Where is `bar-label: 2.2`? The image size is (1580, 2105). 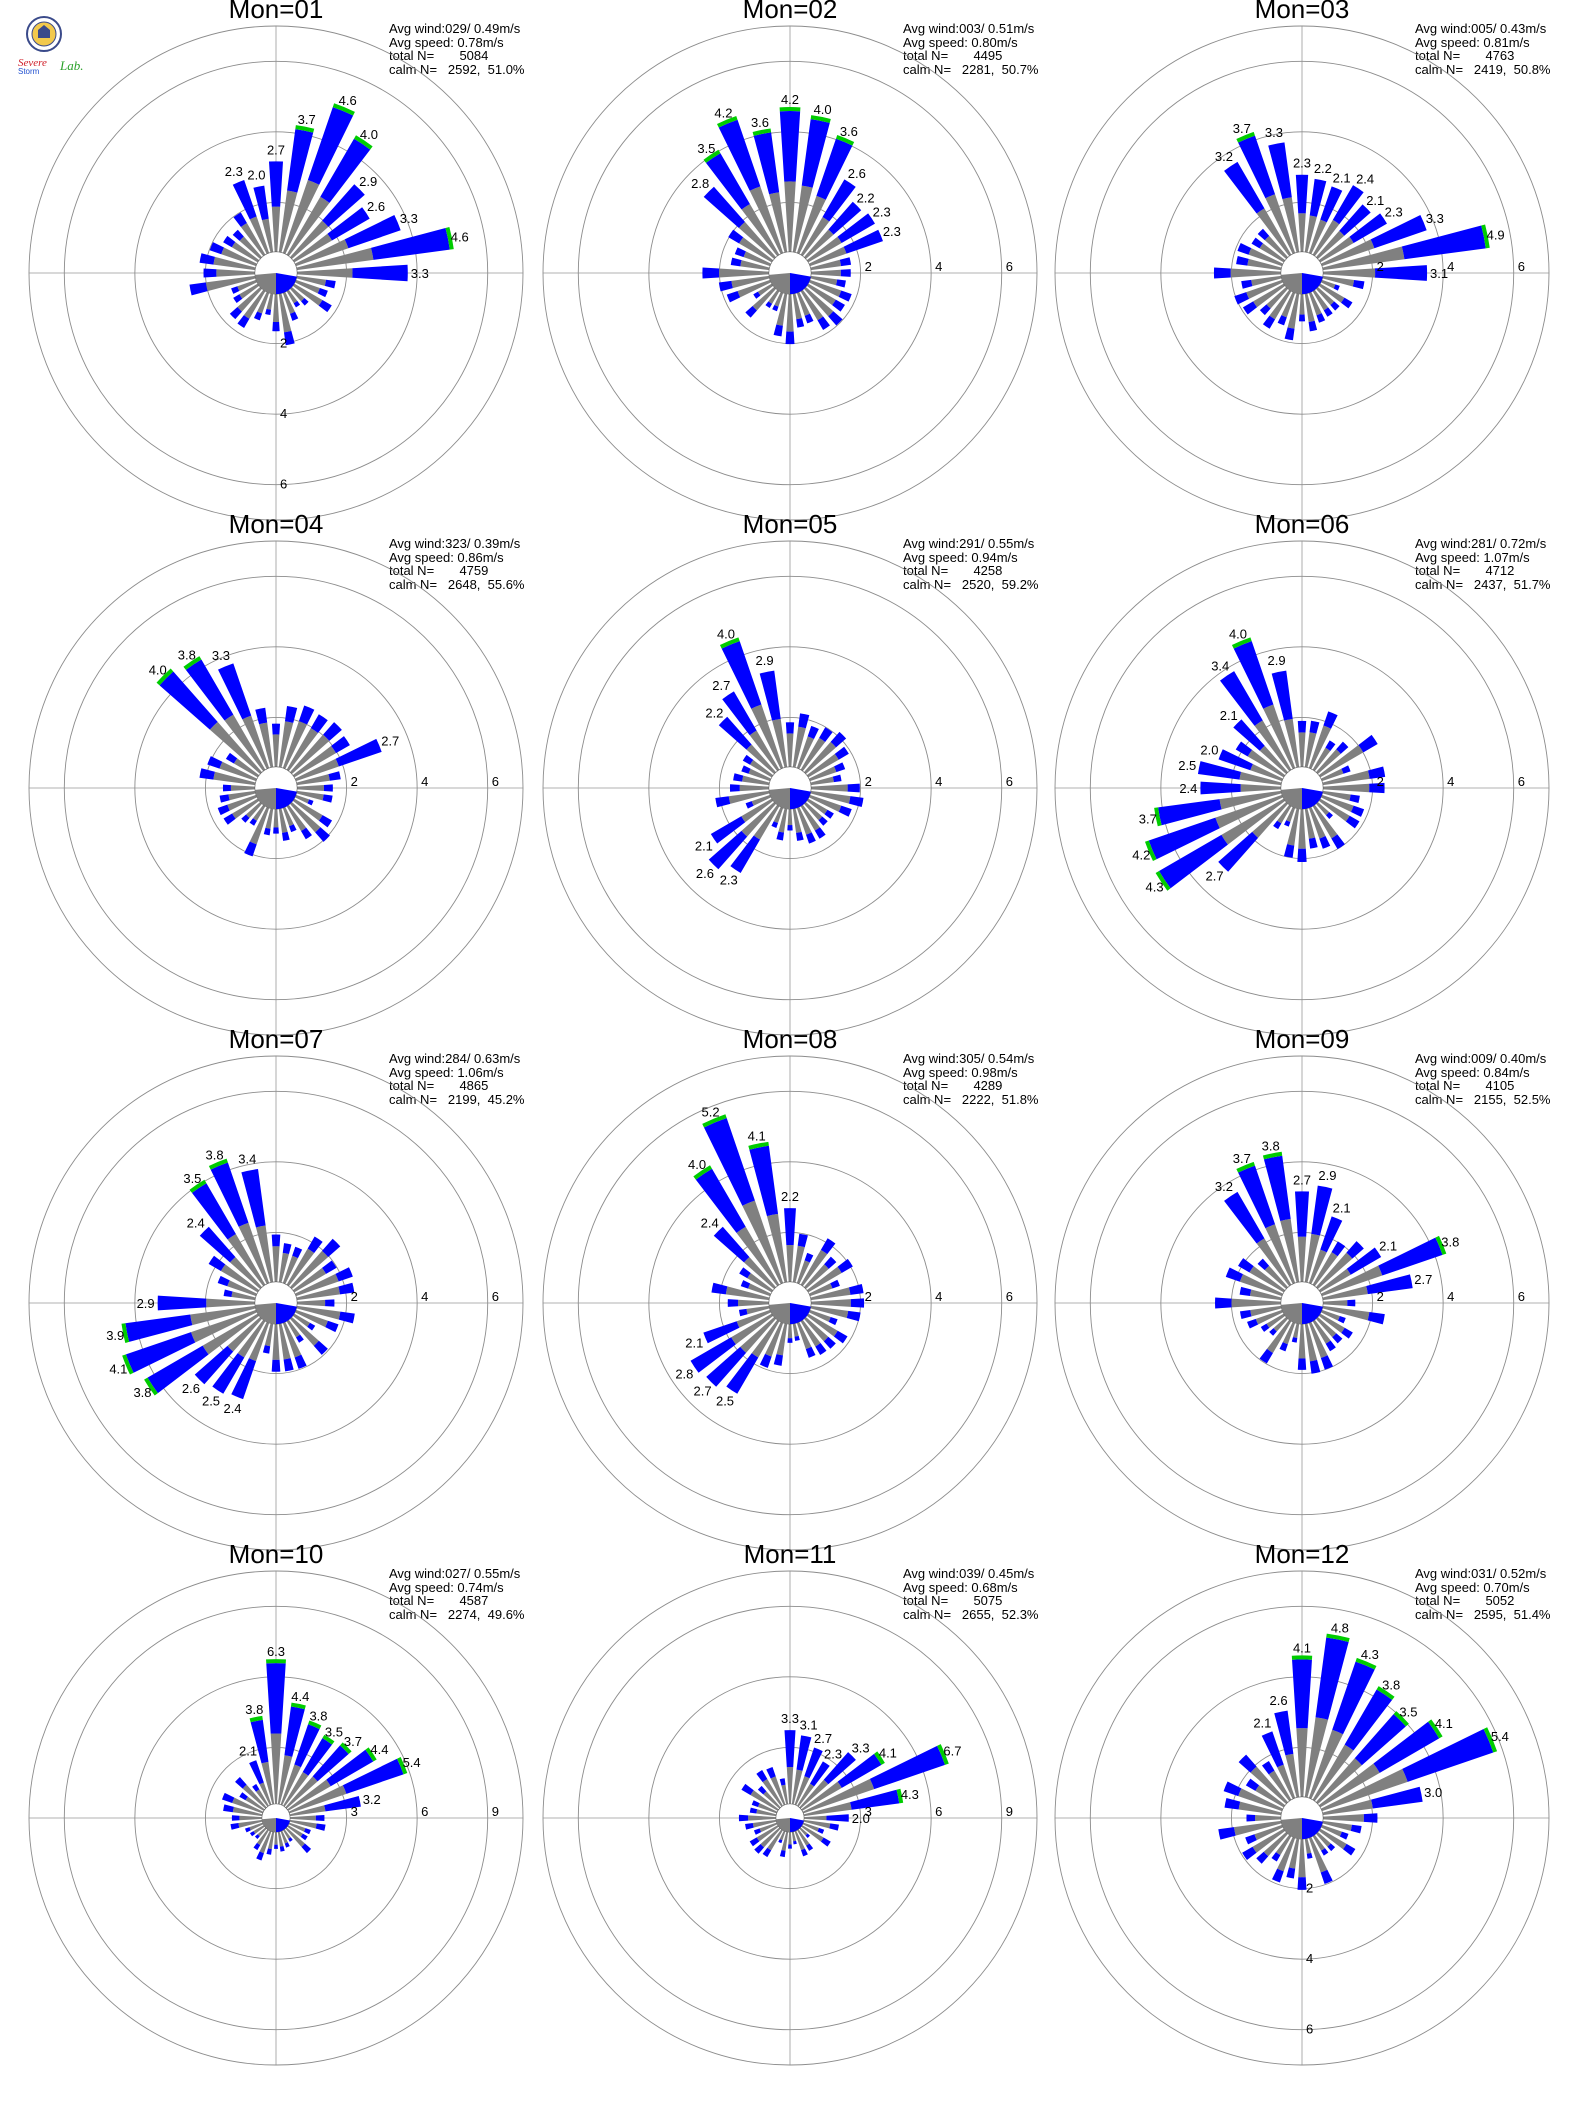
bar-label: 2.2 is located at coordinates (866, 197).